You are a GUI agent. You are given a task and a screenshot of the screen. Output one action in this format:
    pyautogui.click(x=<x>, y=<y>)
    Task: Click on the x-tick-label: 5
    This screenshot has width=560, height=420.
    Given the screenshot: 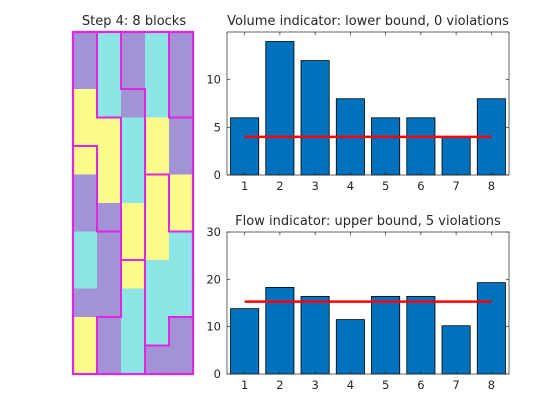 What is the action you would take?
    pyautogui.click(x=385, y=186)
    